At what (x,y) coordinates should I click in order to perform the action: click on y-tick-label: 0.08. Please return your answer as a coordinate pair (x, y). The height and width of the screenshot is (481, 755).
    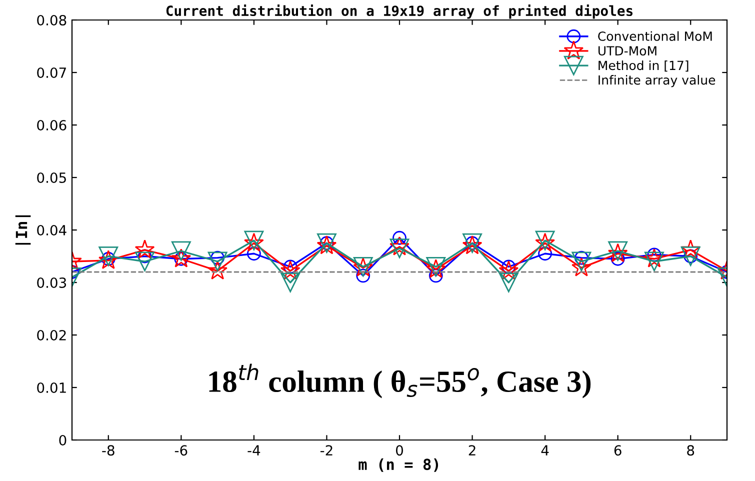
    Looking at the image, I should click on (51, 20).